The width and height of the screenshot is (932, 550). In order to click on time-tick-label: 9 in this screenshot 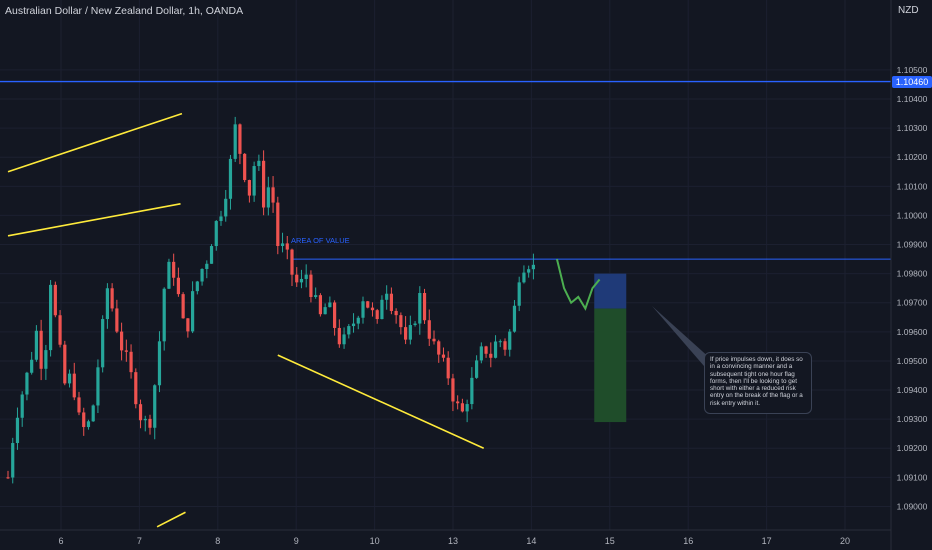, I will do `click(296, 541)`.